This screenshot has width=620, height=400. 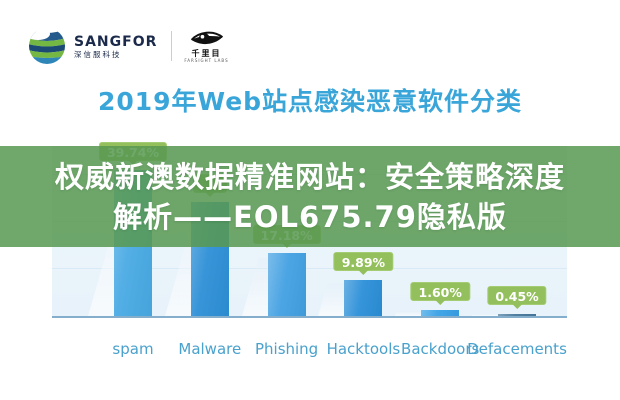 I want to click on chart-title: 2019年Web站点感染恶意软件分类, so click(x=310, y=101).